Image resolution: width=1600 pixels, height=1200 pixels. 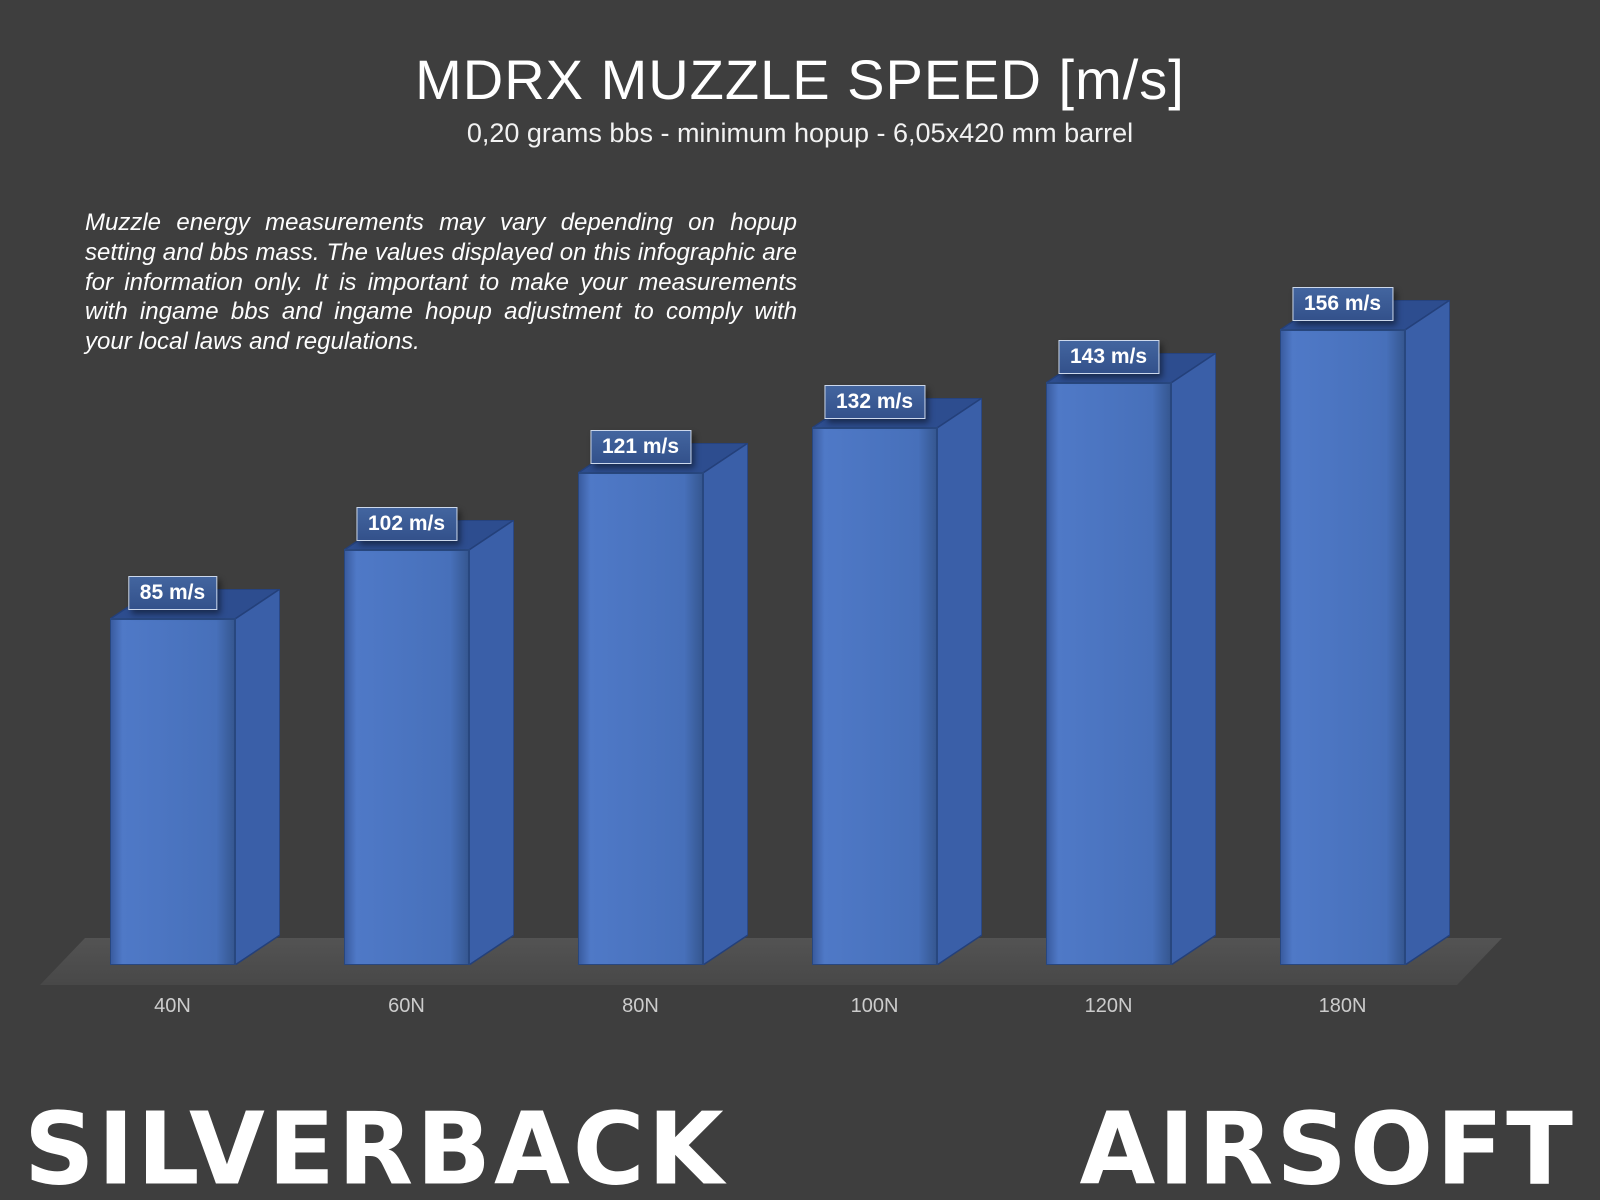 I want to click on bar-40N, so click(x=195, y=777).